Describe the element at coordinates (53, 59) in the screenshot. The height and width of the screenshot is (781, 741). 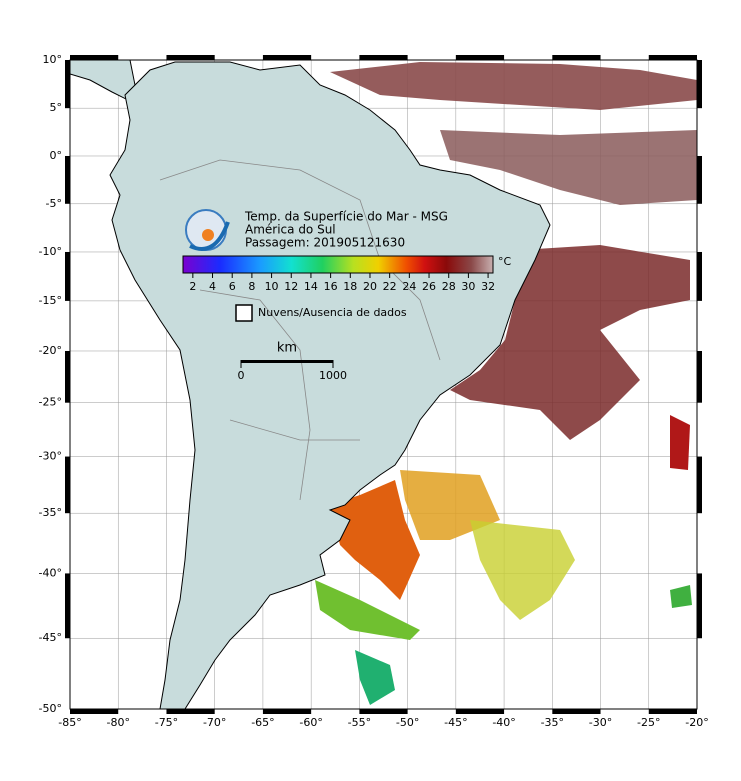
I see `lat-tick-label: 10°` at that location.